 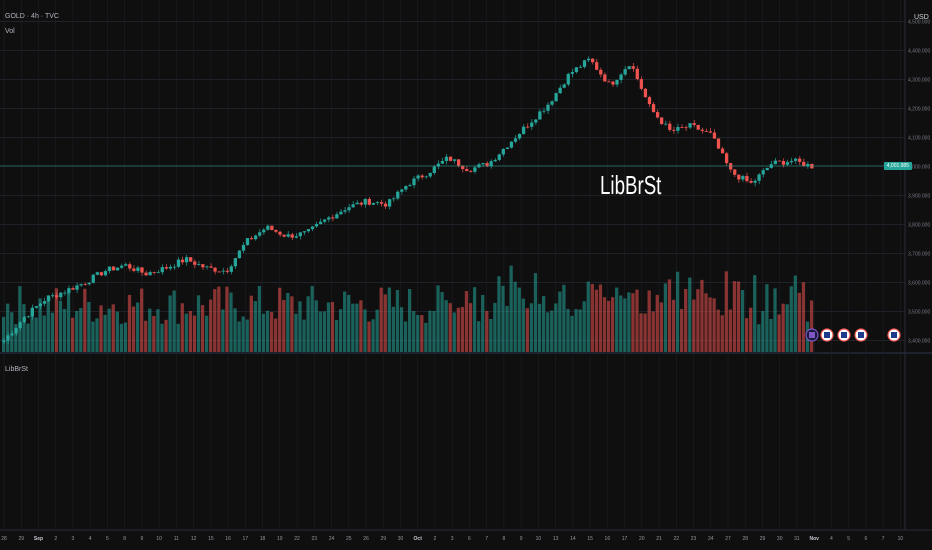 I want to click on price-tick-label: 3,600.000, so click(x=919, y=283).